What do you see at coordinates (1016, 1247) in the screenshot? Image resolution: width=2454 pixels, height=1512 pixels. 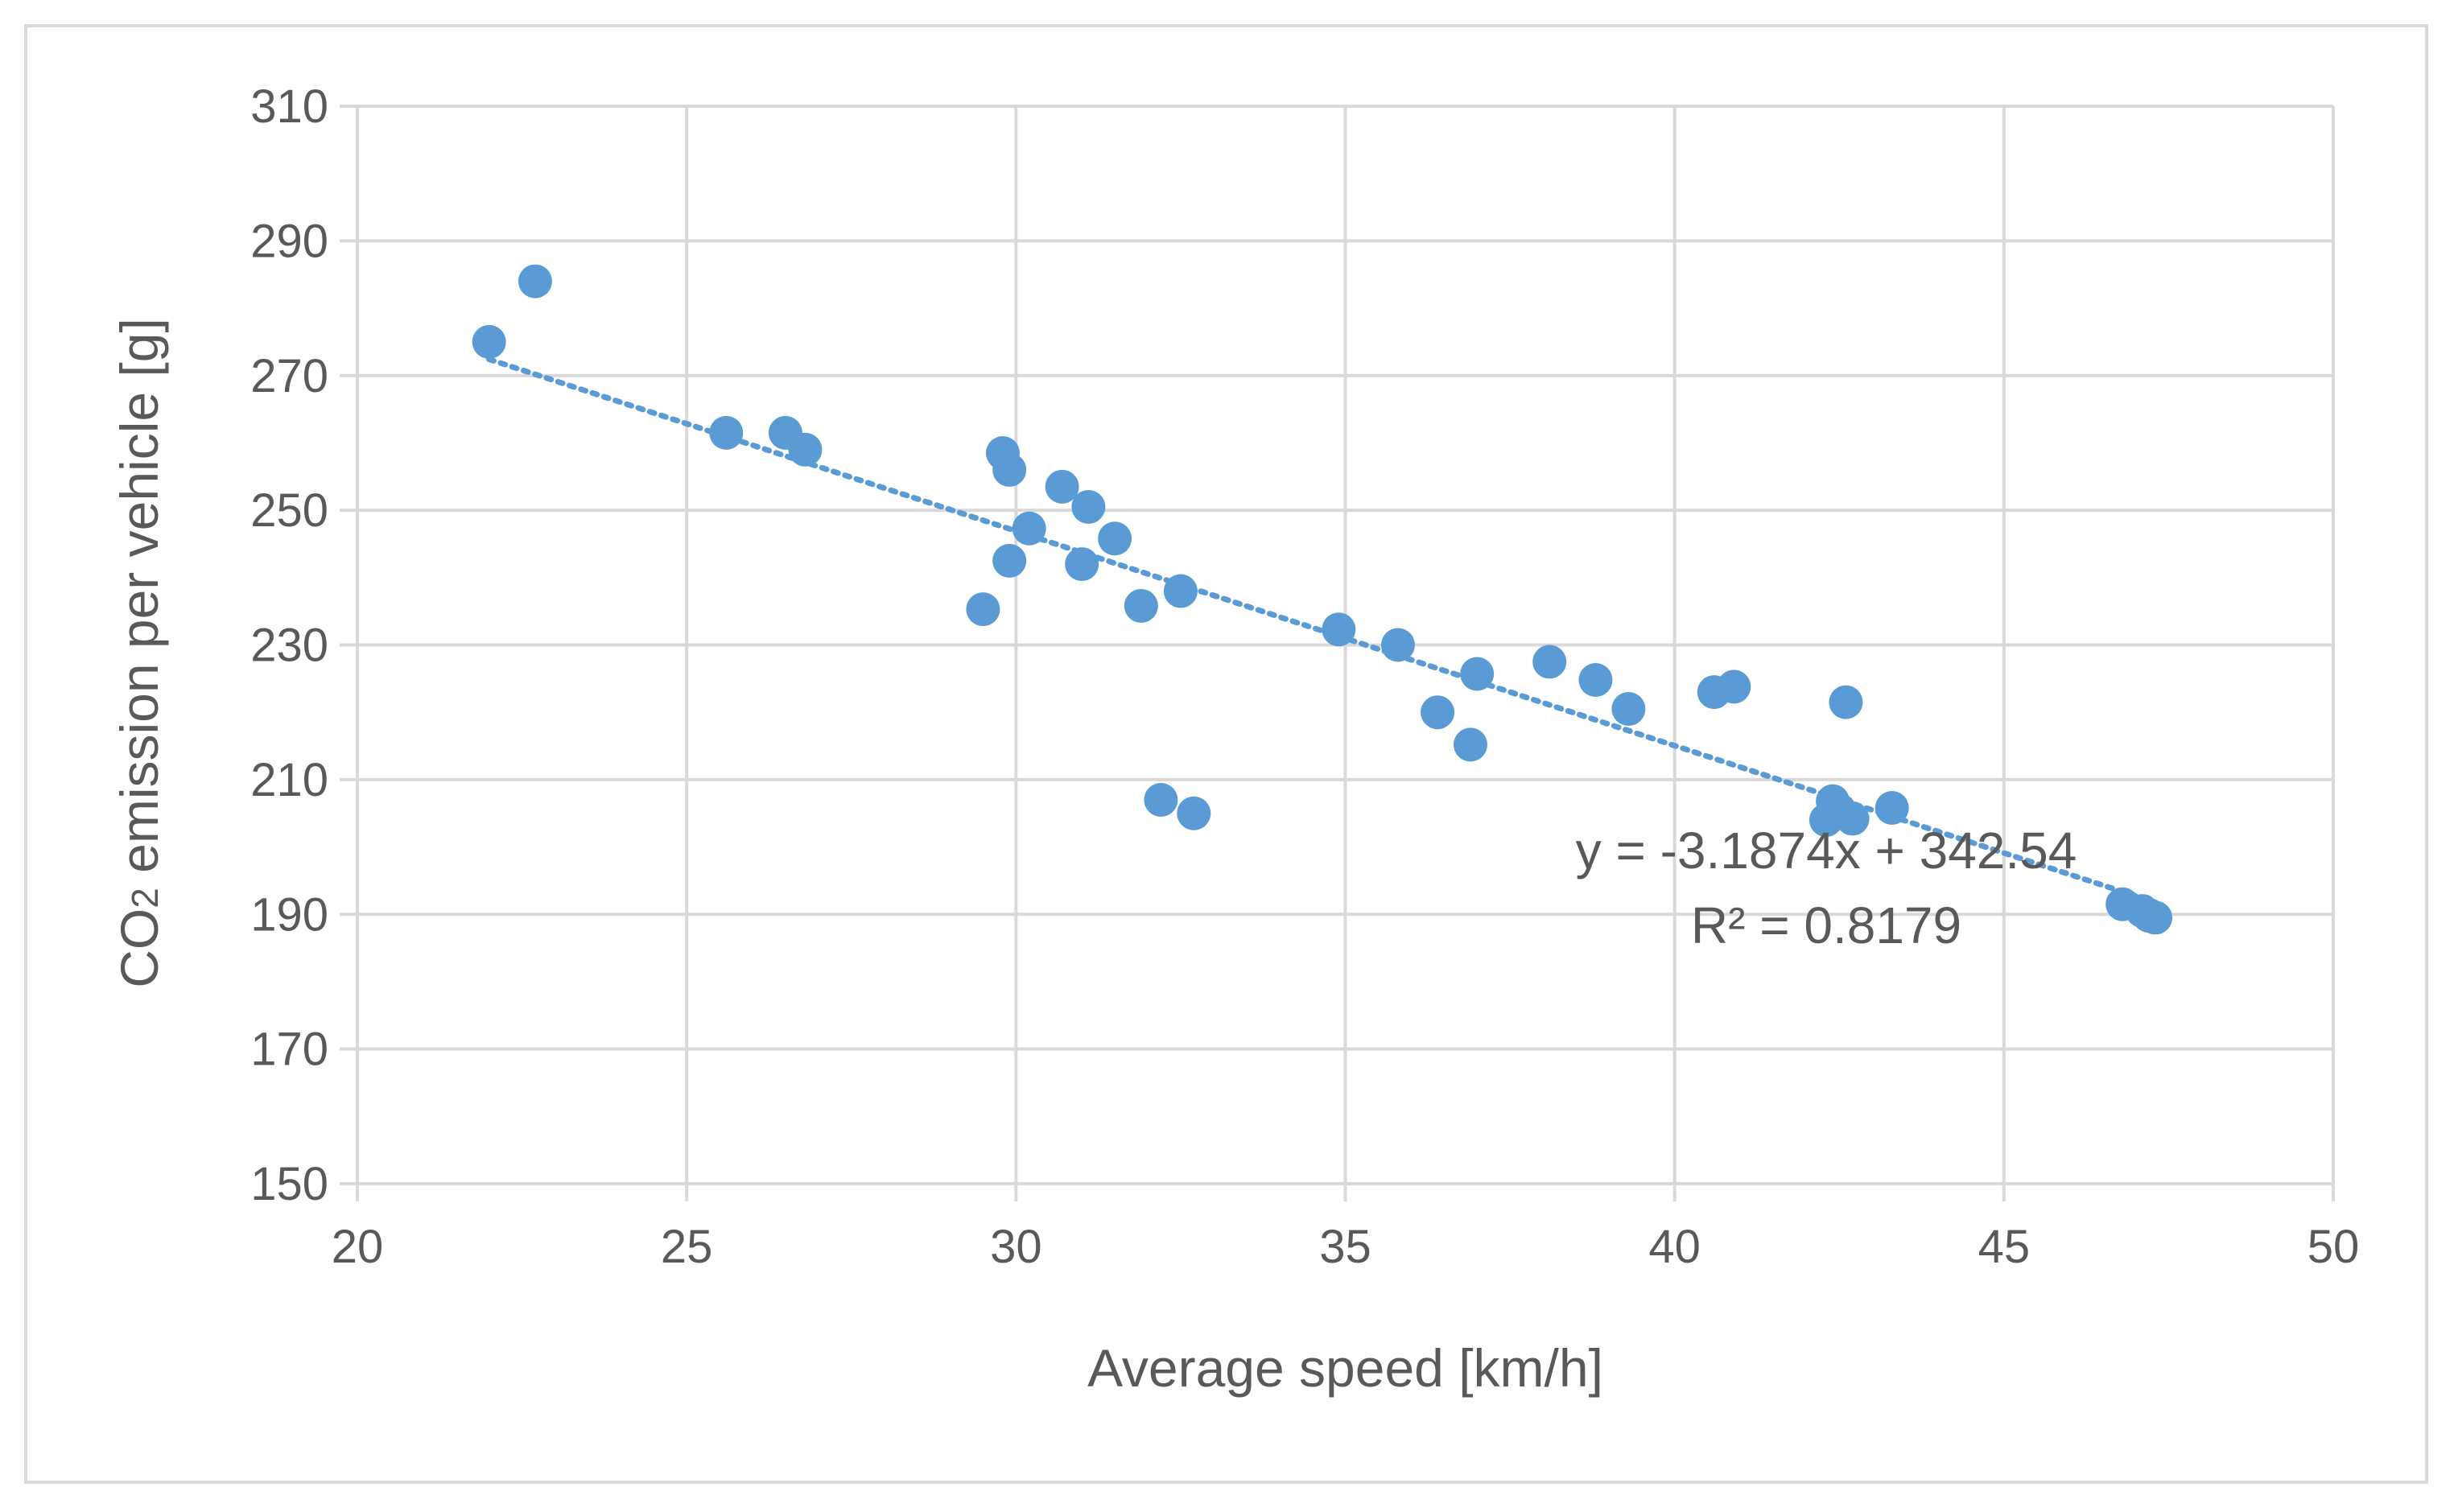 I see `x-tick-label: 30` at bounding box center [1016, 1247].